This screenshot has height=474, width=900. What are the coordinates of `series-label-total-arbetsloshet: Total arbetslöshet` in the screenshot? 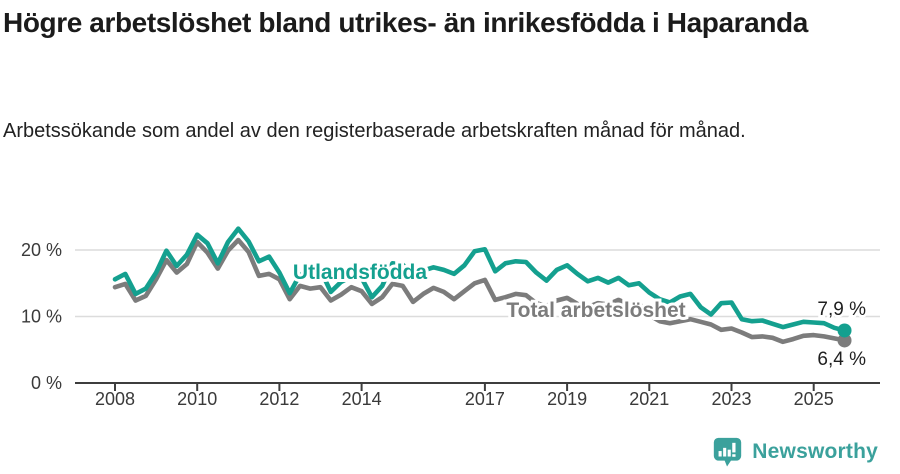 It's located at (595, 310).